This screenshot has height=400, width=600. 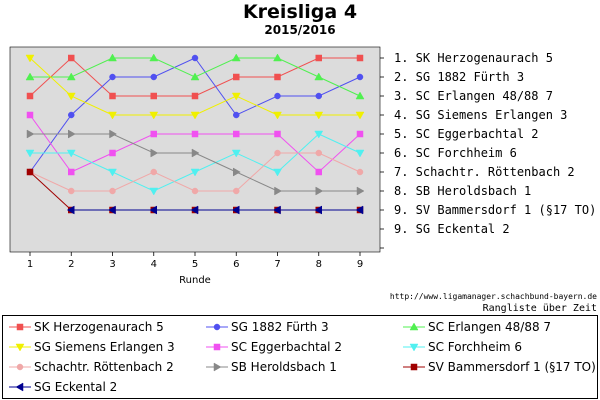 I want to click on legend-item: SC Eggerbachtal 2, so click(x=274, y=347).